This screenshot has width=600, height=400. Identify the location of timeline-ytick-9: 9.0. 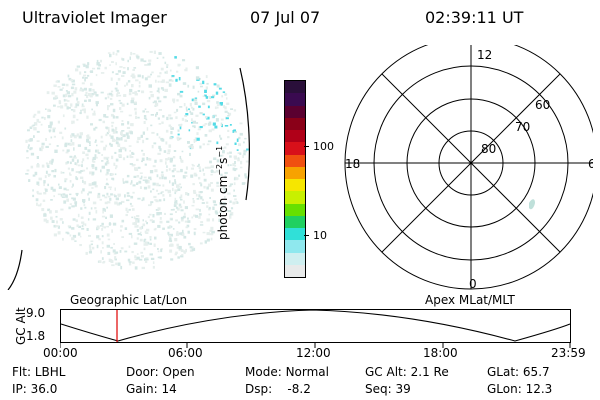
(36, 313).